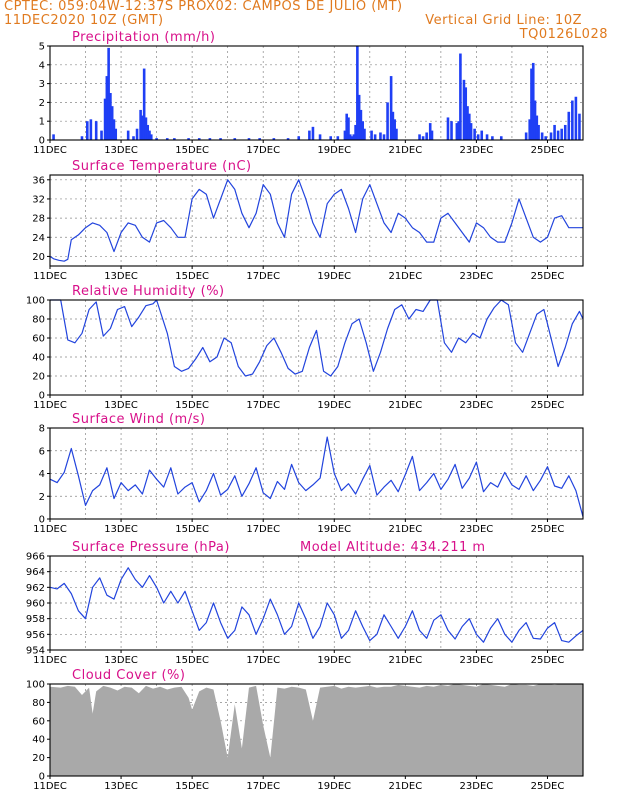  I want to click on wind-ytick-label: 6, so click(42, 451).